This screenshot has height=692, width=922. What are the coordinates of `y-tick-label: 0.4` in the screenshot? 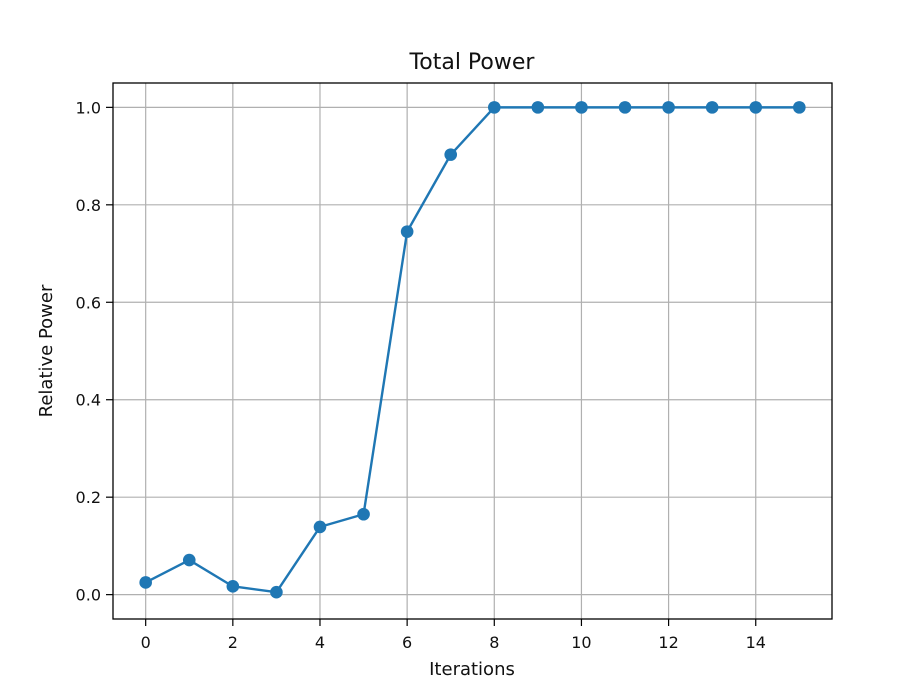 It's located at (88, 400).